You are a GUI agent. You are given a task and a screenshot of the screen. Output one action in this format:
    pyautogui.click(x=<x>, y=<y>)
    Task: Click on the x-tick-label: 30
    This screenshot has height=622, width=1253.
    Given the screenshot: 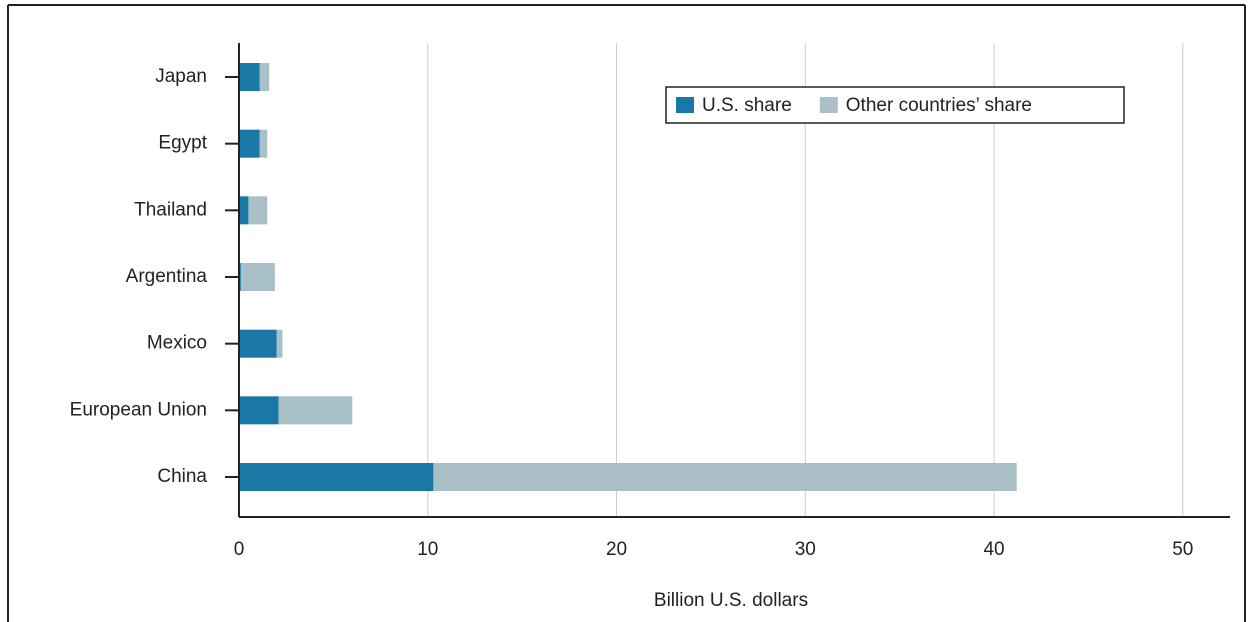 What is the action you would take?
    pyautogui.click(x=805, y=549)
    